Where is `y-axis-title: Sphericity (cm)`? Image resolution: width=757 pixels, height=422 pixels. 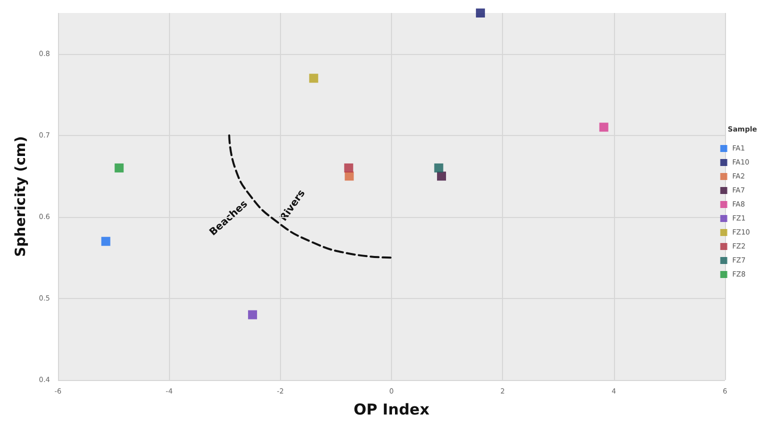
y-axis-title: Sphericity (cm) is located at coordinates (20, 196).